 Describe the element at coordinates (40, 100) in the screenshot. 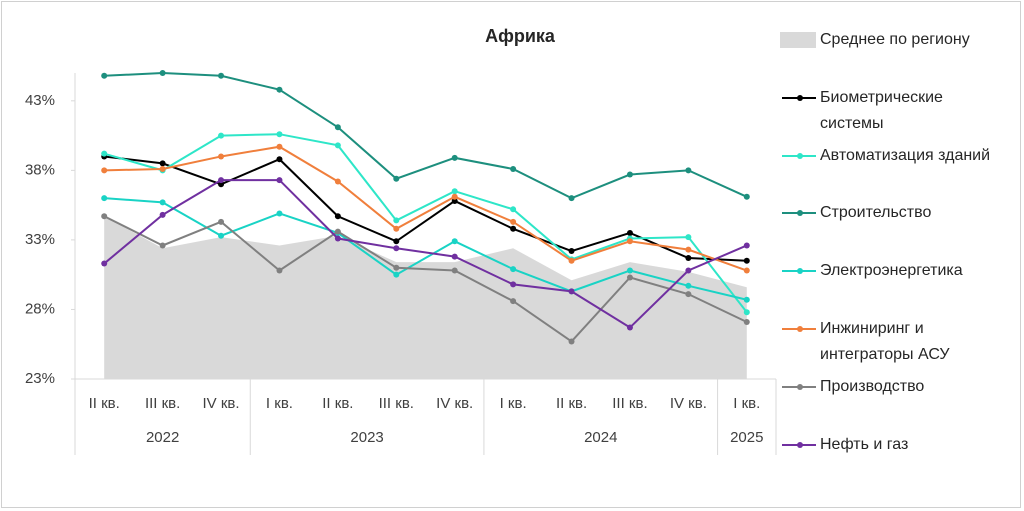

I see `y-tick-label: 43%` at that location.